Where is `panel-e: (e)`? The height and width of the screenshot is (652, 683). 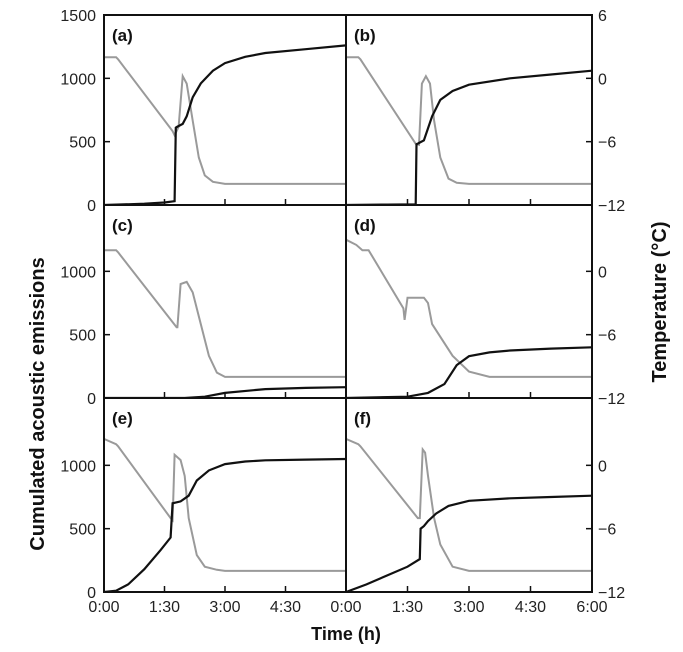 panel-e: (e) is located at coordinates (225, 495).